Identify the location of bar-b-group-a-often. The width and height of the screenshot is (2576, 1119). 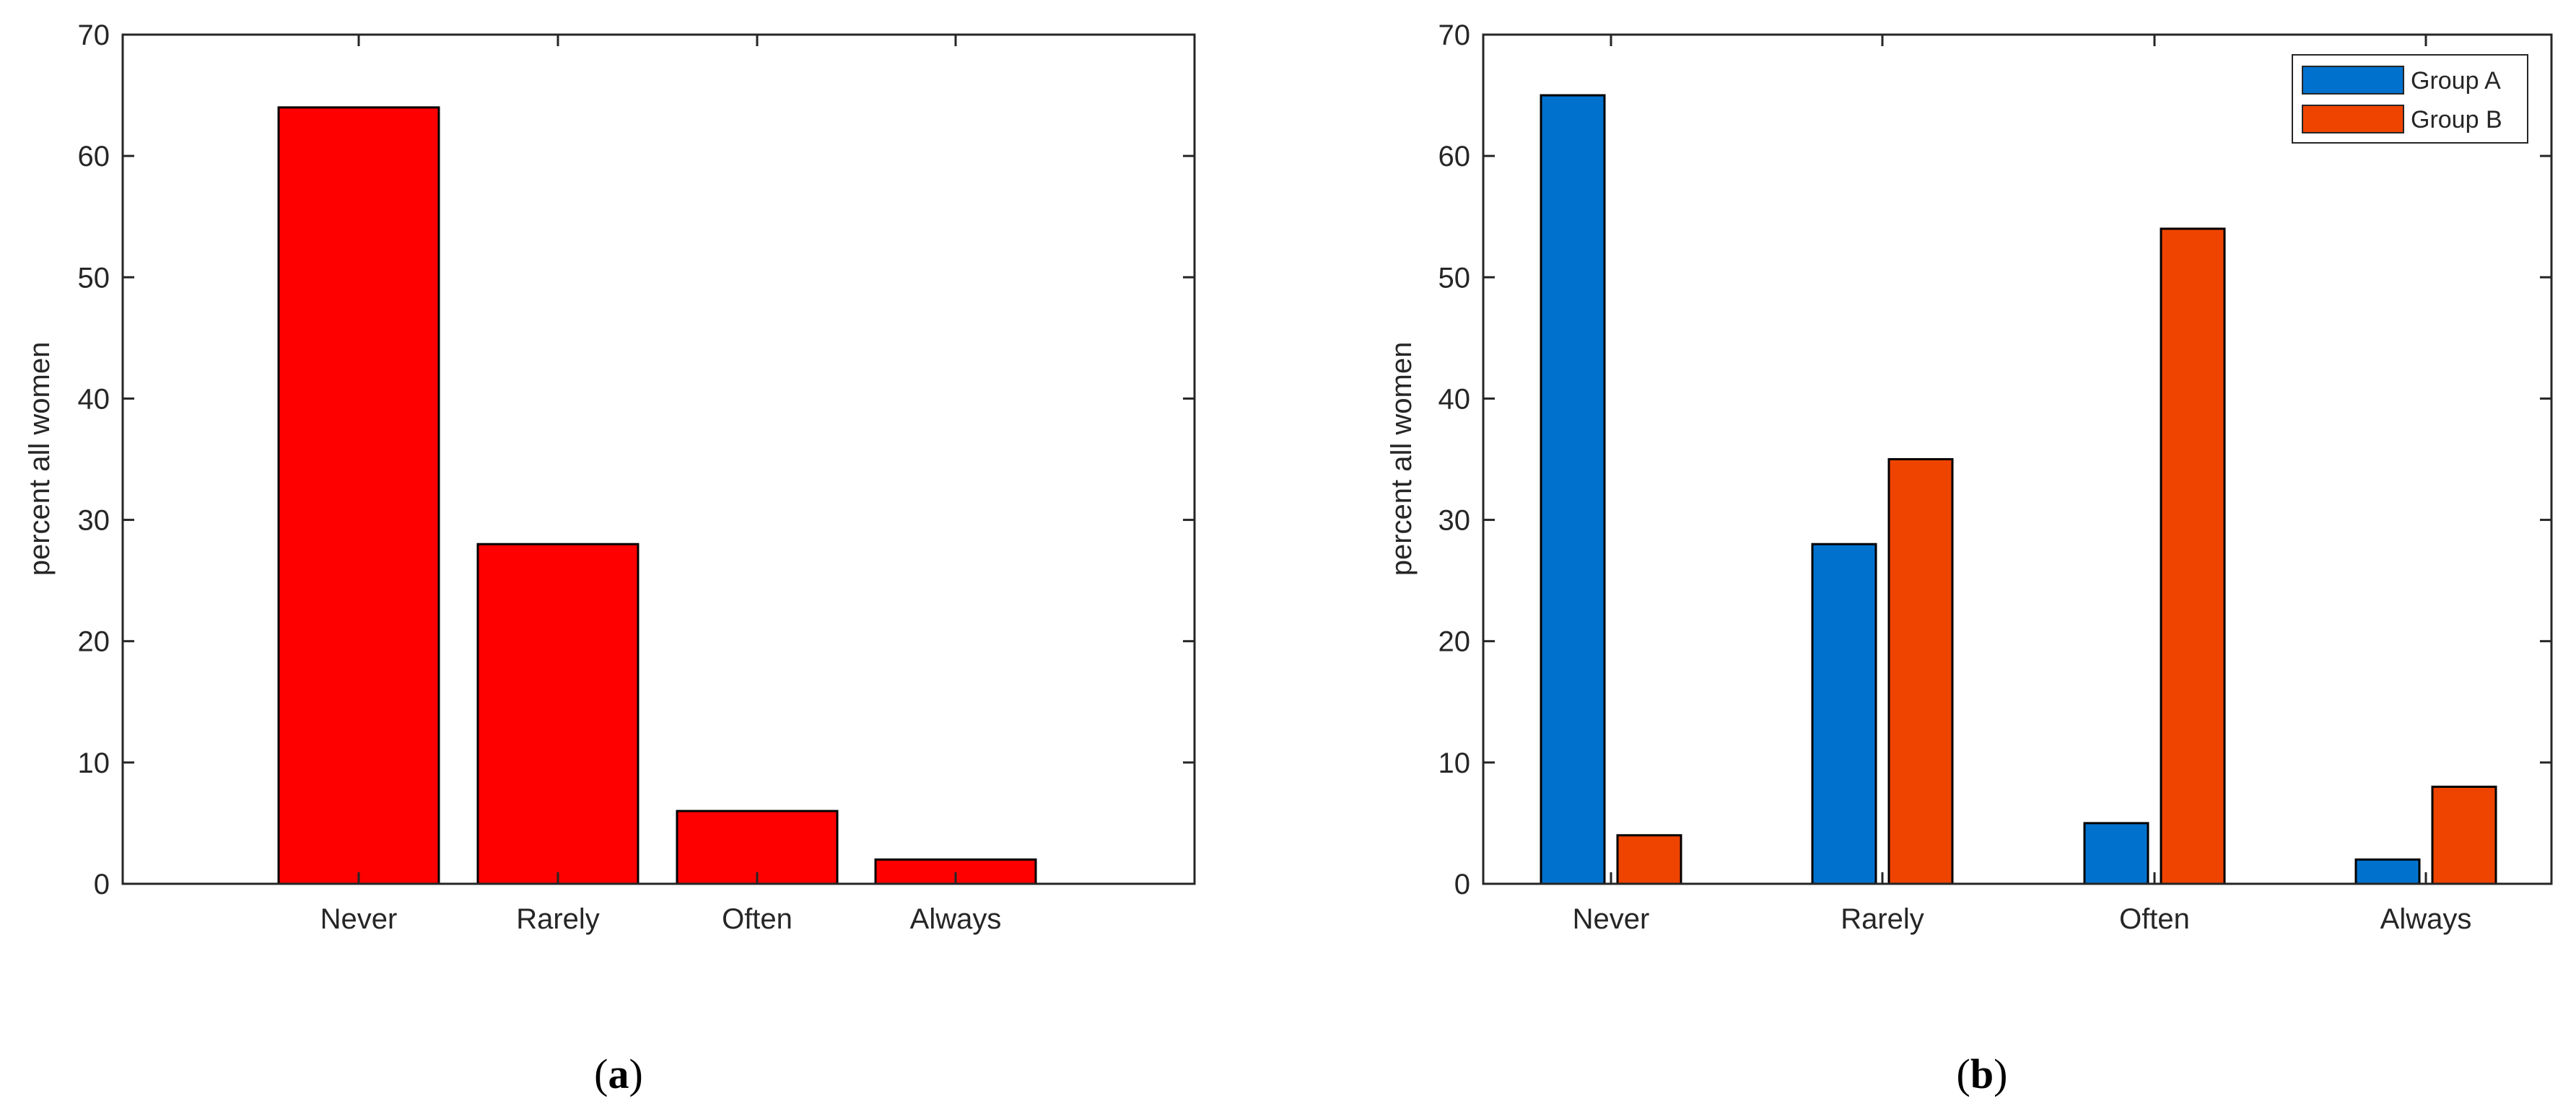
(2116, 854).